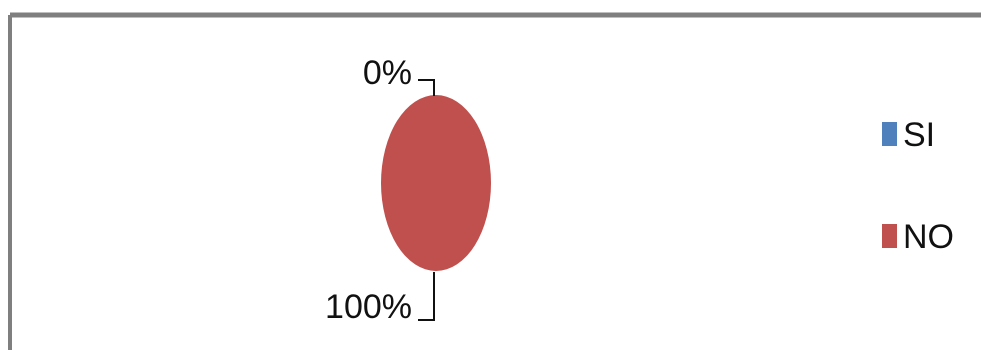  I want to click on pie-slice-no, so click(436, 183).